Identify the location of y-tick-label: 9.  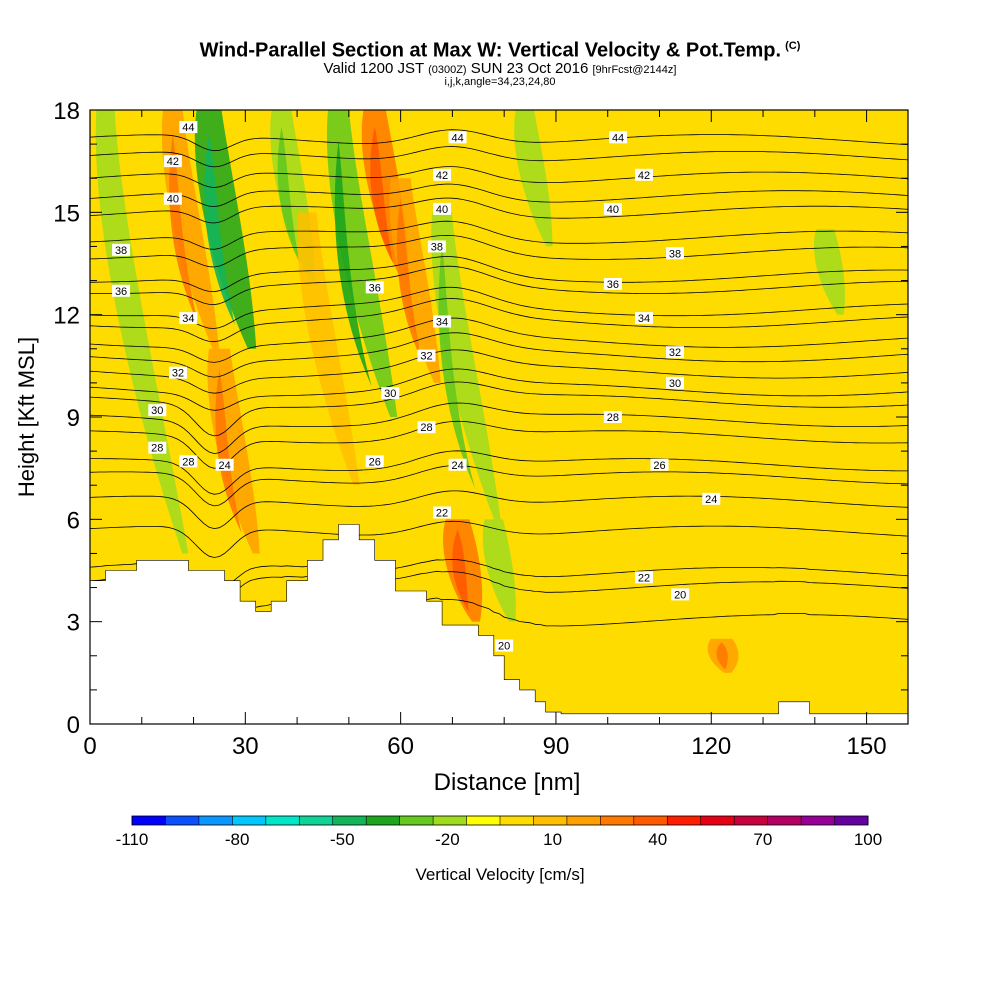
(73, 418).